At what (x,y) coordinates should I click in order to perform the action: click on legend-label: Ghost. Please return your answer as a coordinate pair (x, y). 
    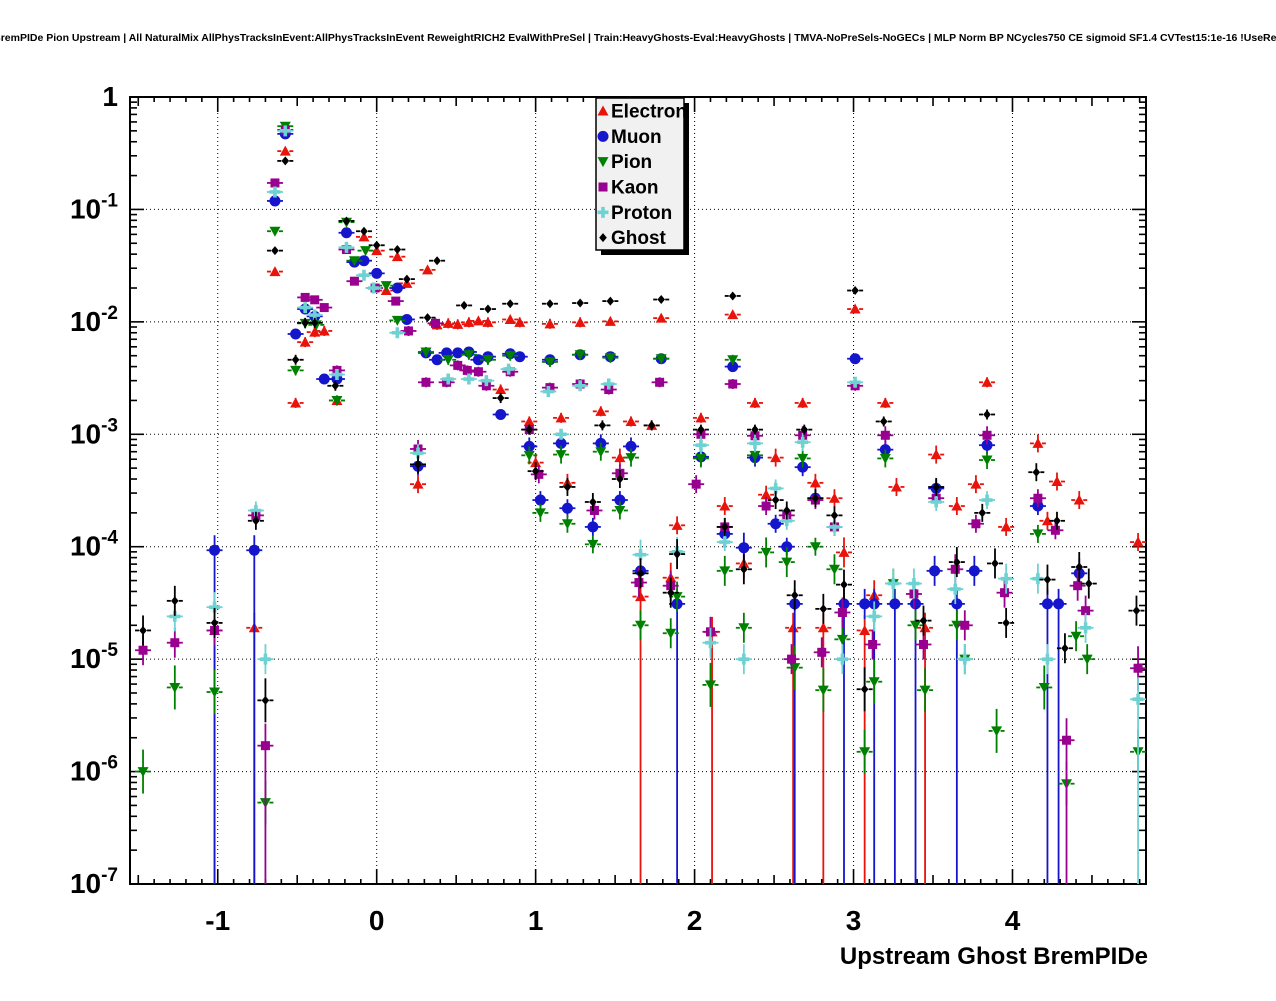
    Looking at the image, I should click on (639, 238).